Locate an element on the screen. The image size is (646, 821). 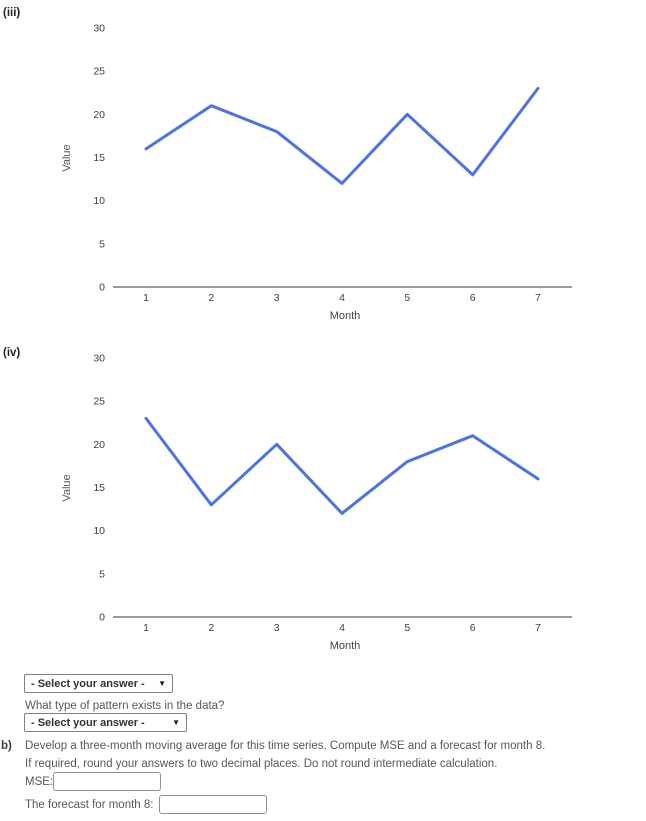
forecast-input is located at coordinates (213, 804).